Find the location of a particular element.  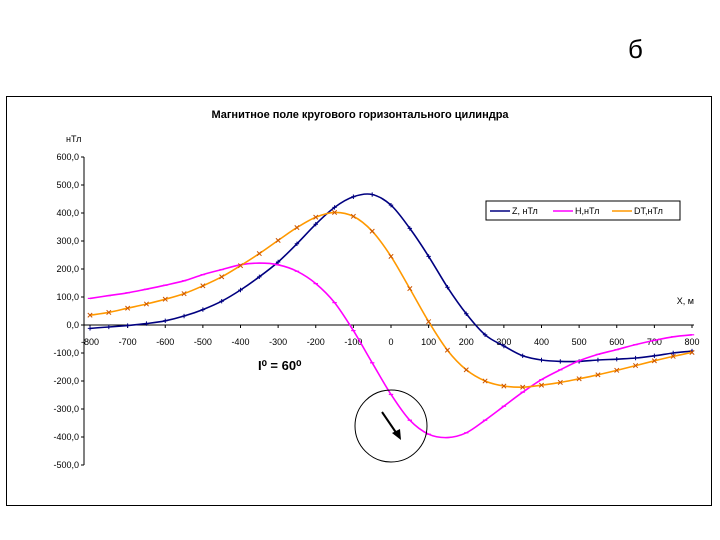

y-tick-label: 600,0 is located at coordinates (67, 157).